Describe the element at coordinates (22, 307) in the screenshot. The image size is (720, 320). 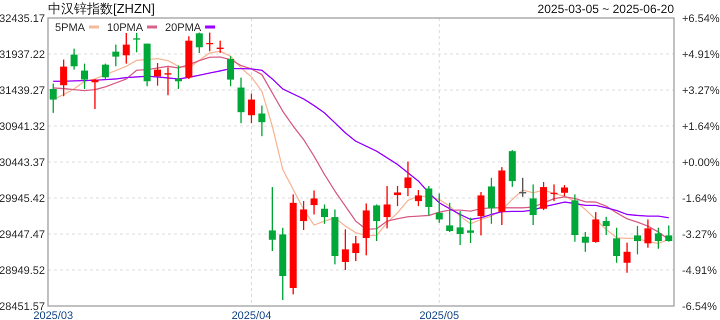
I see `y-tick-label: 28451.57` at that location.